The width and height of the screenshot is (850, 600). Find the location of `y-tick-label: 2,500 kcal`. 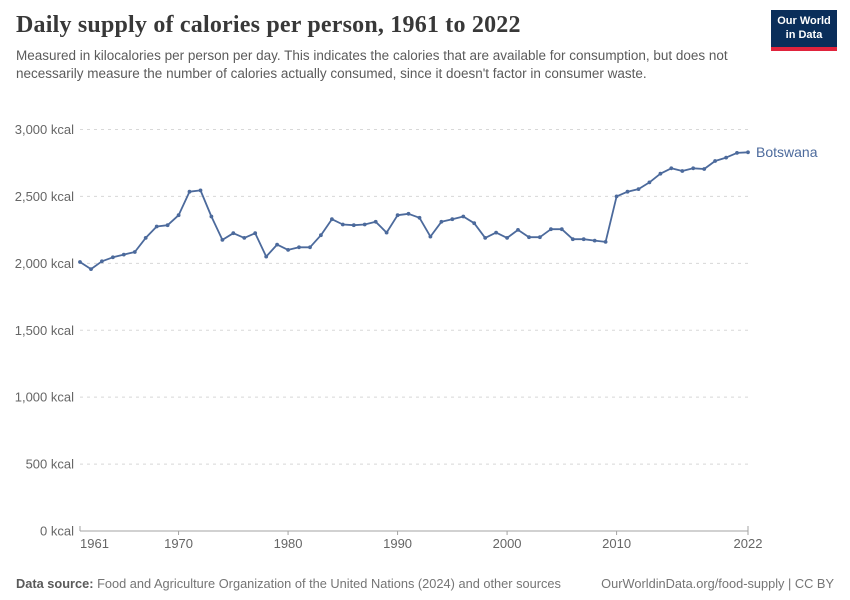

y-tick-label: 2,500 kcal is located at coordinates (44, 196).